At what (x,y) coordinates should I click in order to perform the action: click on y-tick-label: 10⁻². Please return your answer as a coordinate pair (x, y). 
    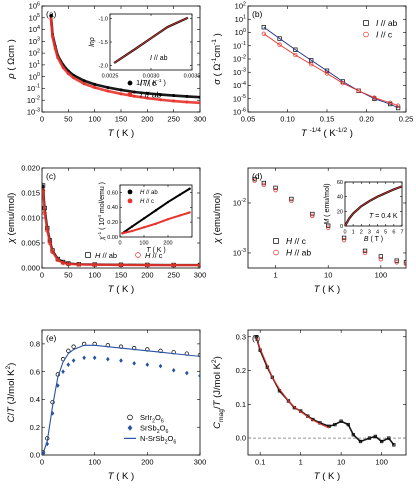
    Looking at the image, I should click on (239, 202).